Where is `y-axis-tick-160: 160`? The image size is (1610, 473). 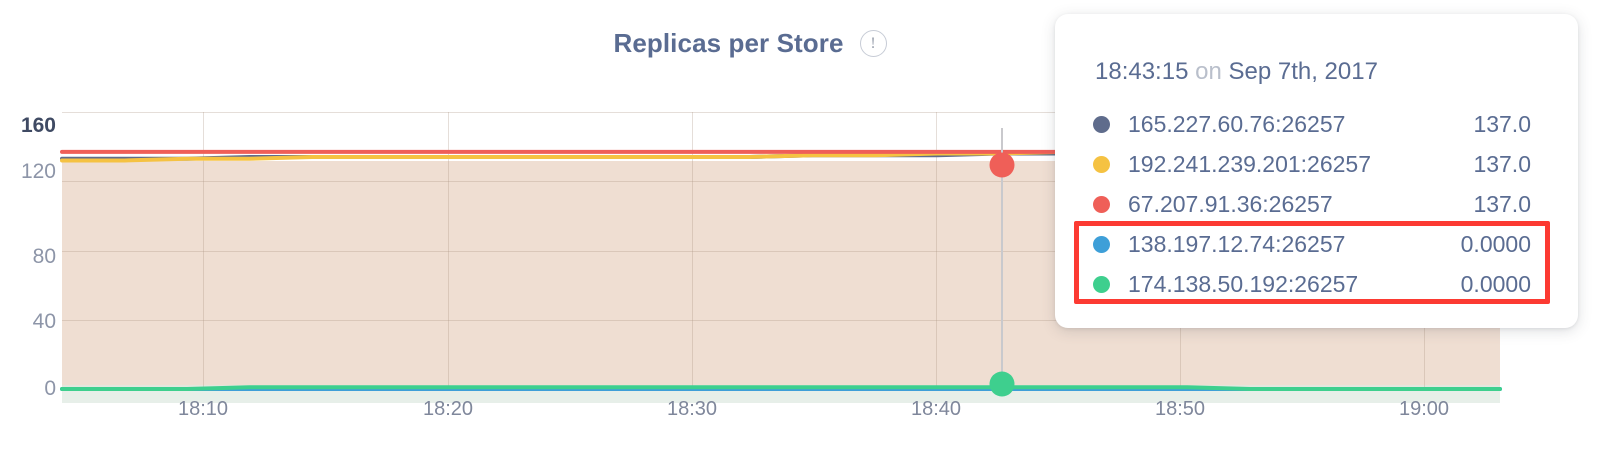 y-axis-tick-160: 160 is located at coordinates (38, 125).